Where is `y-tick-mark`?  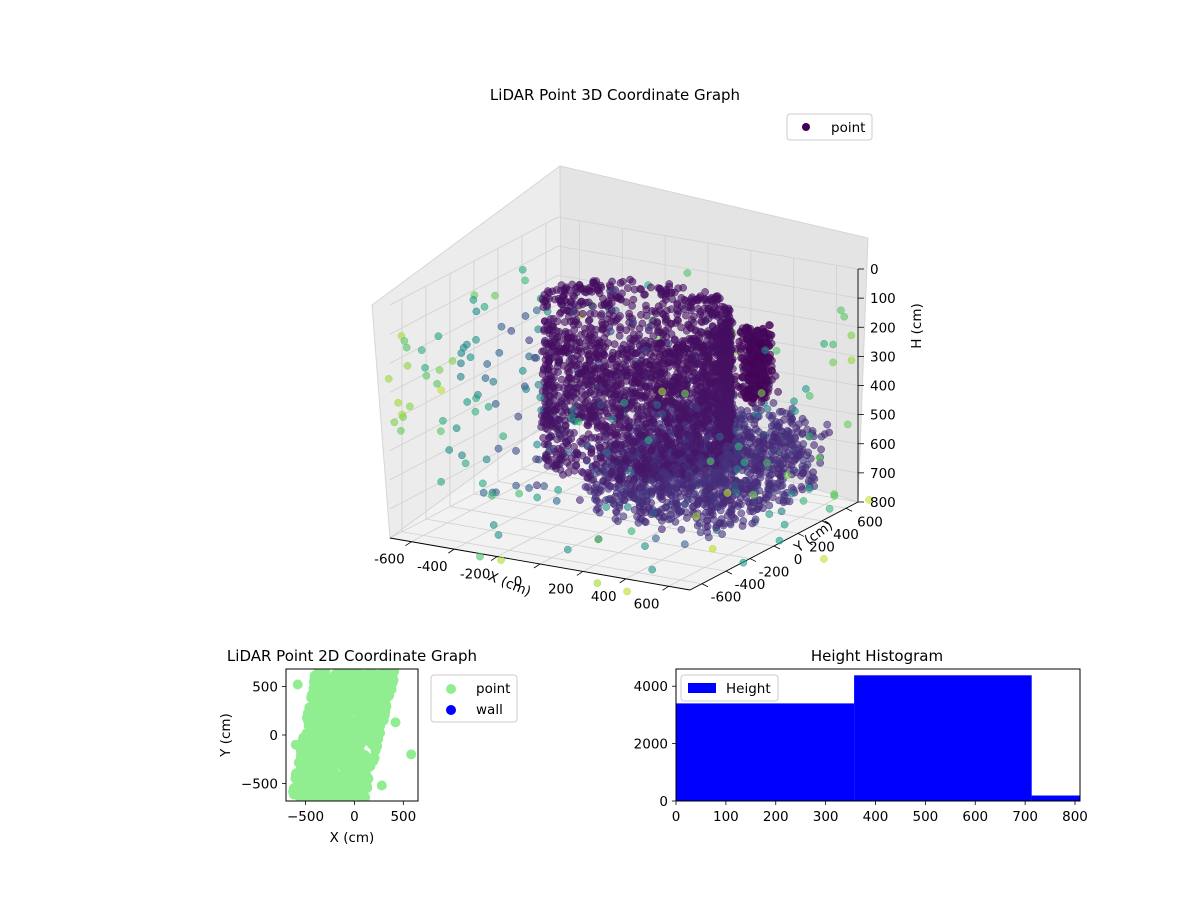 y-tick-mark is located at coordinates (777, 547).